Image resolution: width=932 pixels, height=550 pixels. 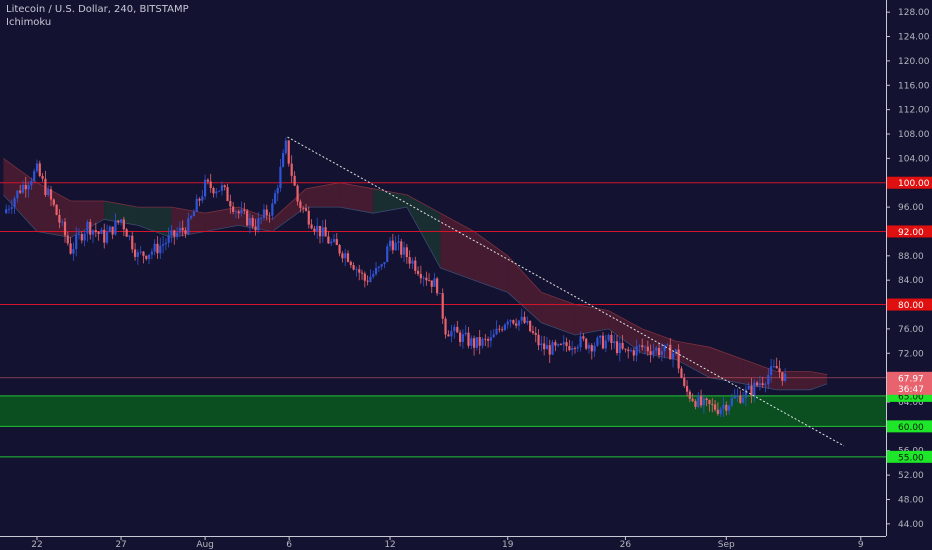 I want to click on indicator-label: Ichimoku, so click(x=29, y=22).